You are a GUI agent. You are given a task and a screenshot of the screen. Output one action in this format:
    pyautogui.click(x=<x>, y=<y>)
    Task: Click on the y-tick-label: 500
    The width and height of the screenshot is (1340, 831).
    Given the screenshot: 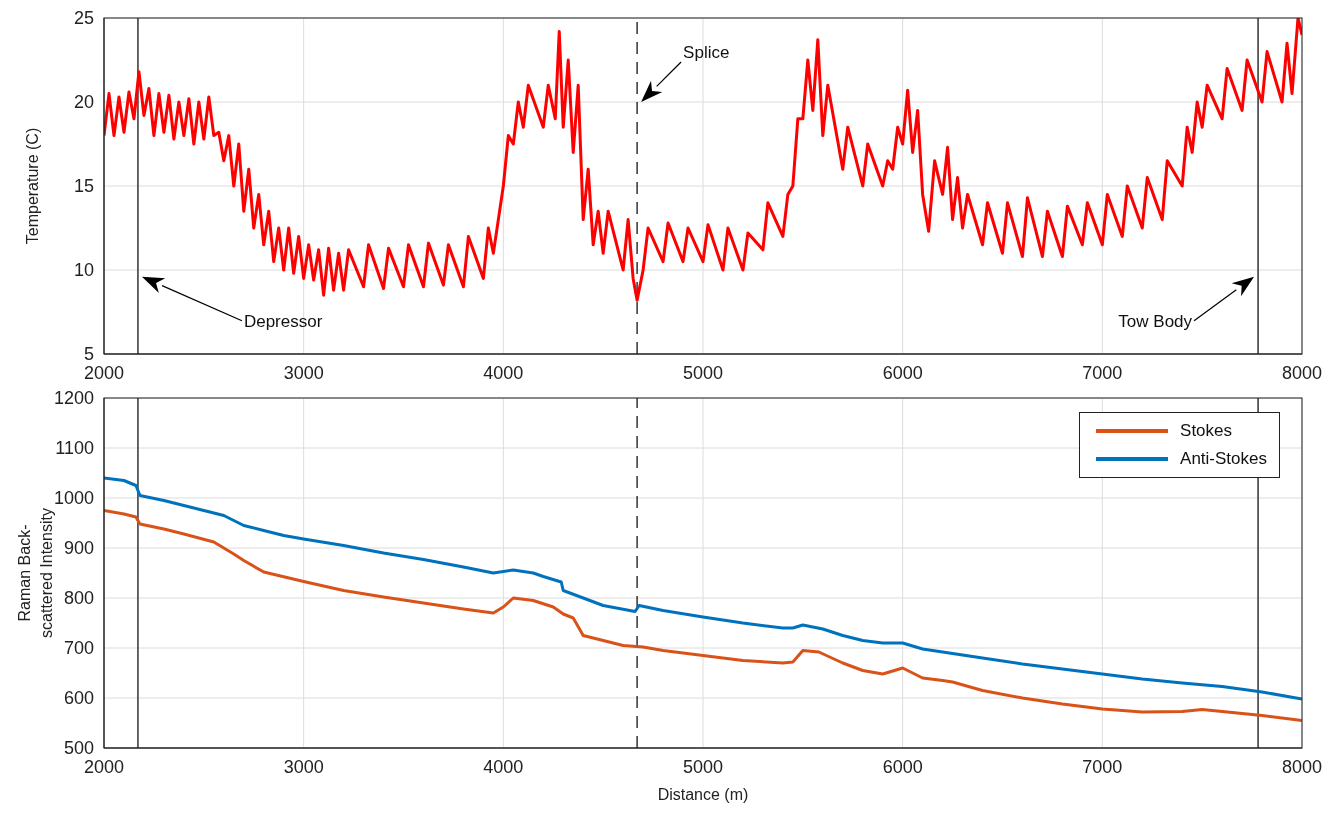 What is the action you would take?
    pyautogui.click(x=78, y=748)
    